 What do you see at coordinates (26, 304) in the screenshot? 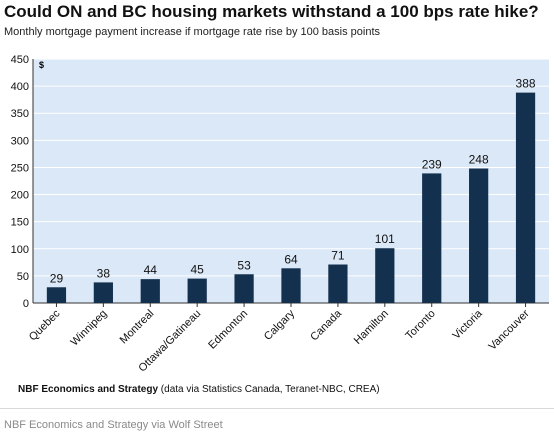
I see `y-tick-label: 0` at bounding box center [26, 304].